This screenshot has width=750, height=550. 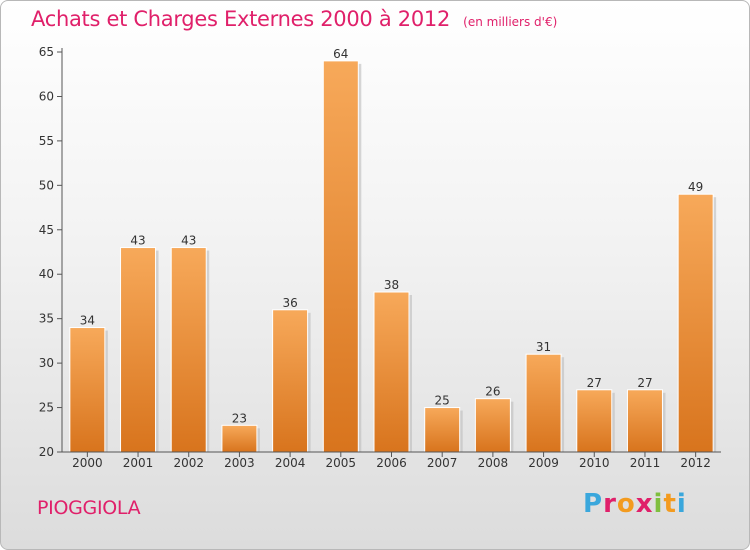 What do you see at coordinates (46, 96) in the screenshot?
I see `y-tick-label: 60` at bounding box center [46, 96].